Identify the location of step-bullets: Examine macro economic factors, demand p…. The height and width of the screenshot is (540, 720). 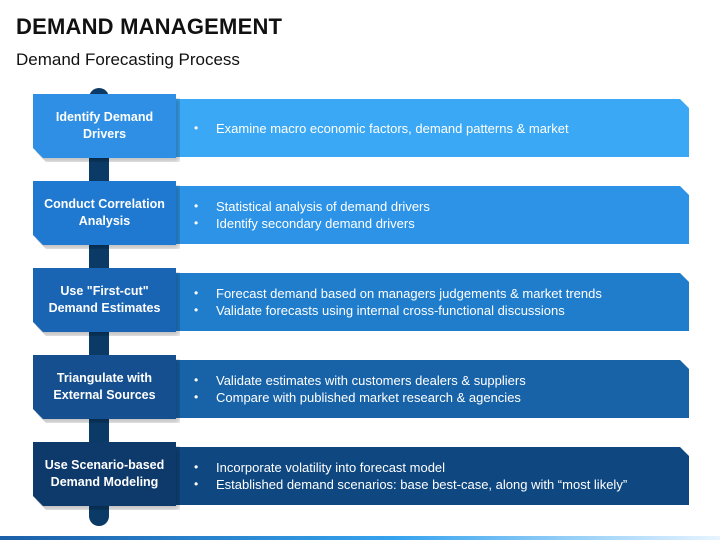
(381, 128).